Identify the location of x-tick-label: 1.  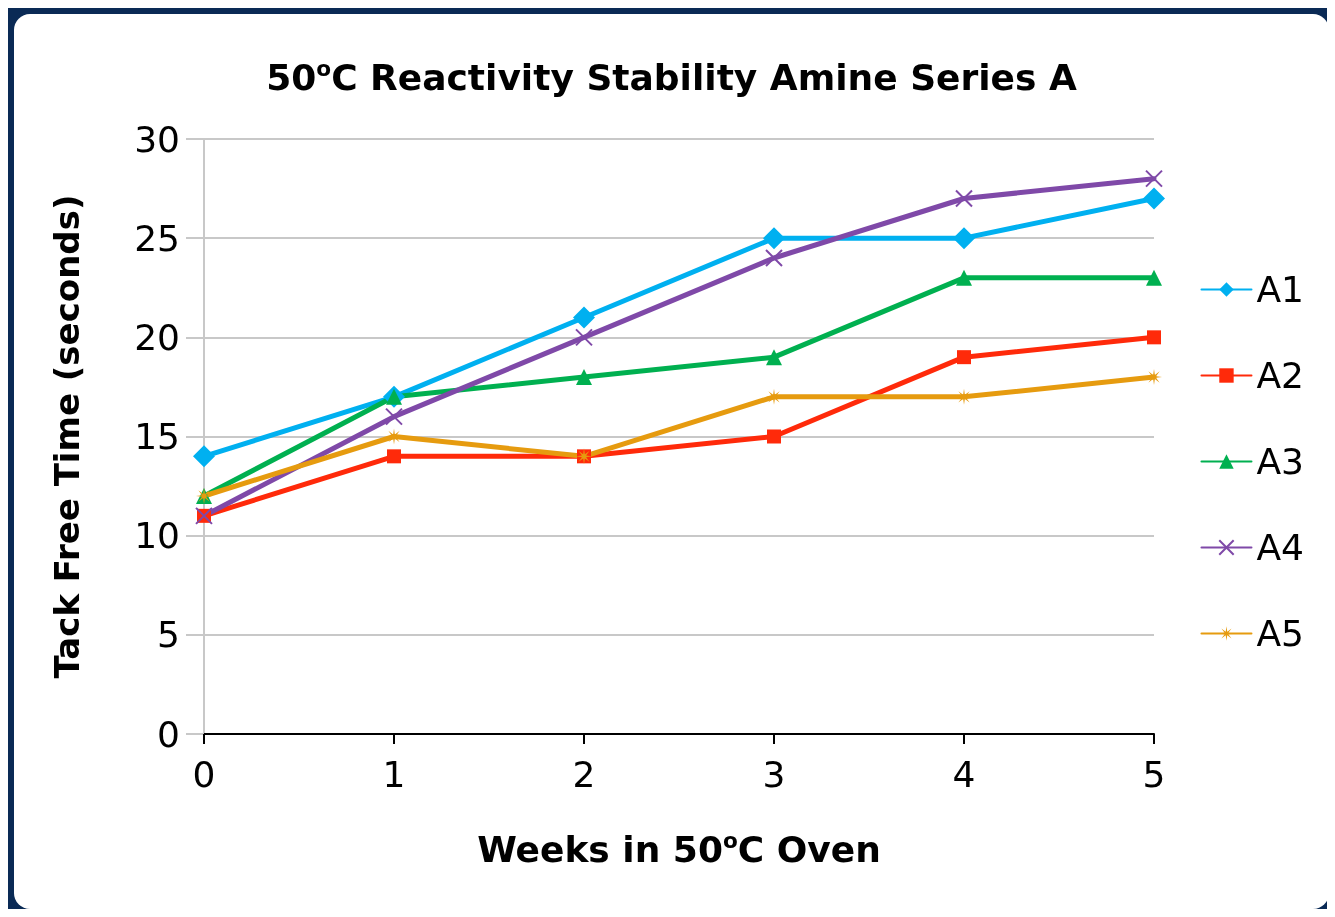
(394, 774).